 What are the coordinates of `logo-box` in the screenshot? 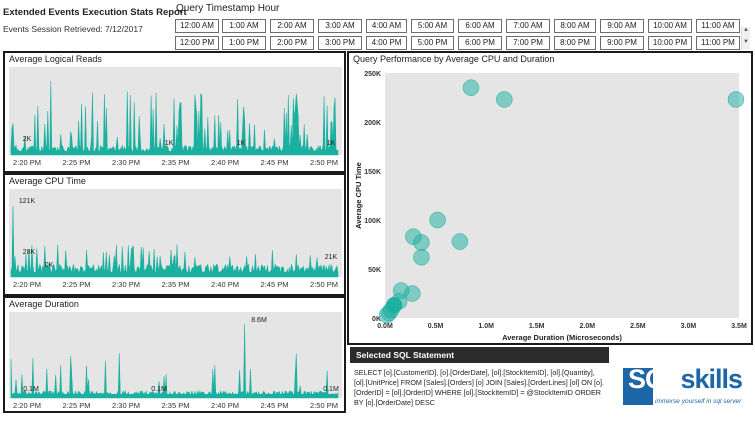 It's located at (638, 386).